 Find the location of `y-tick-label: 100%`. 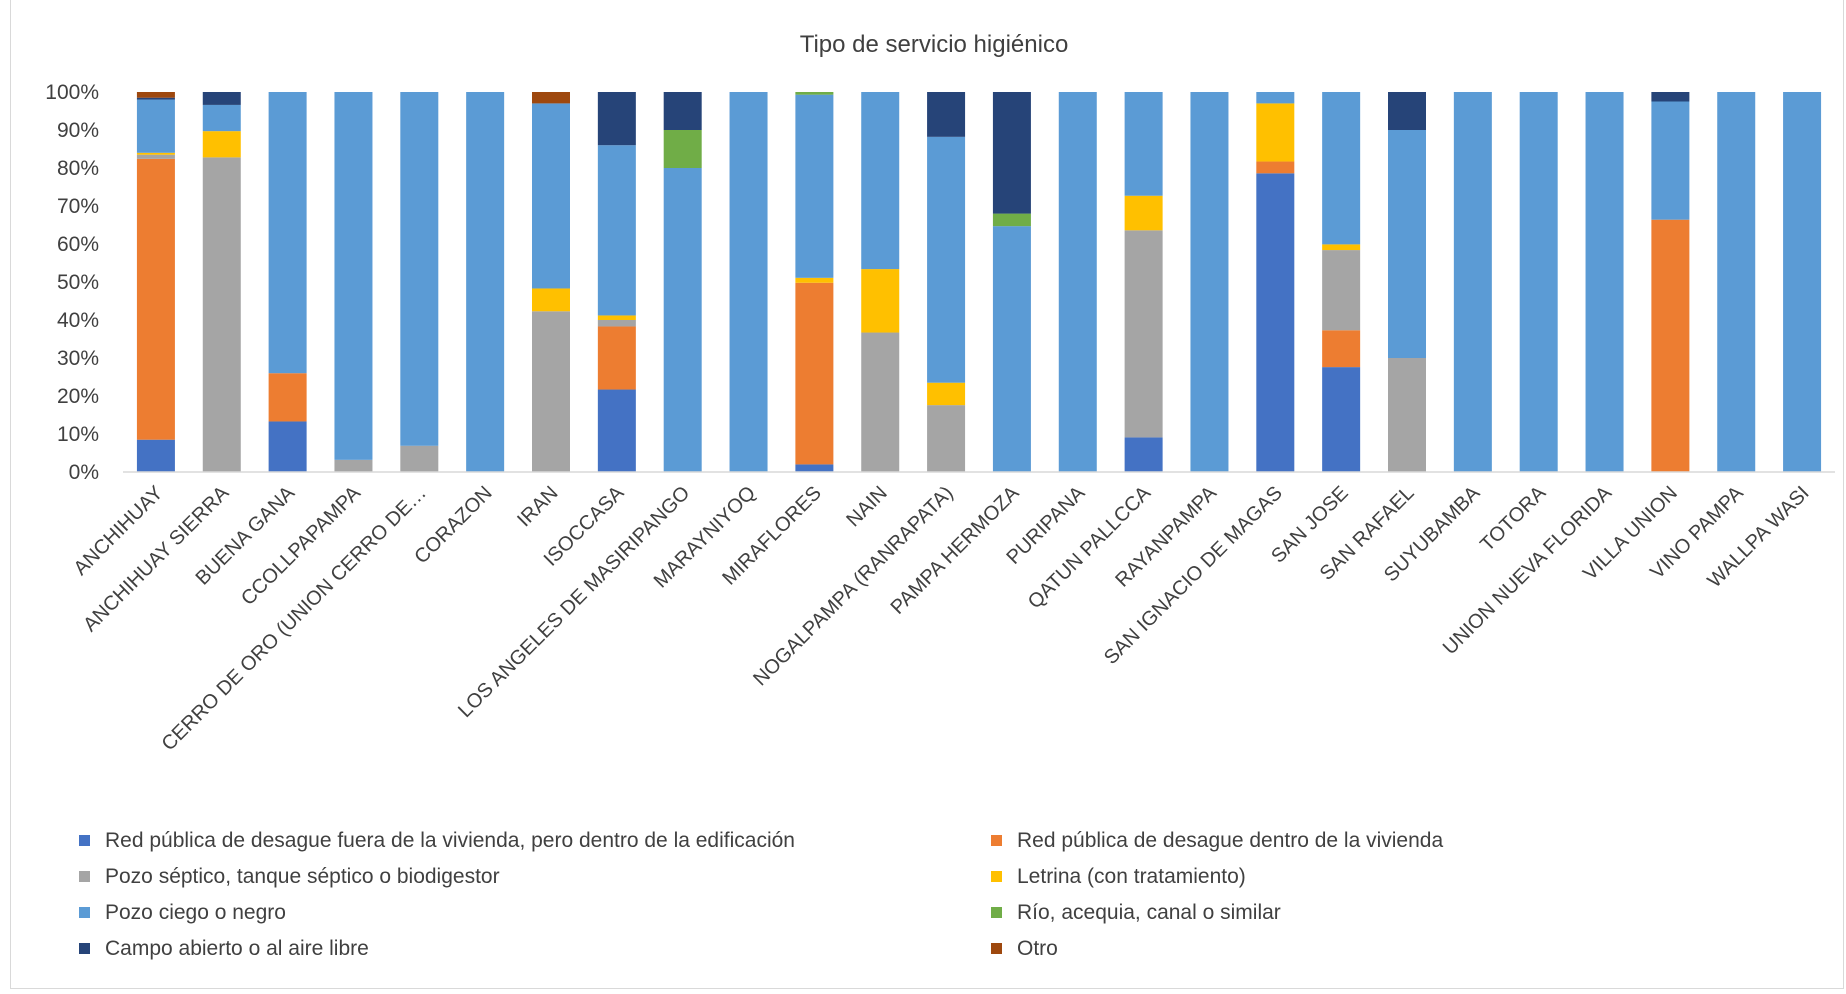

y-tick-label: 100% is located at coordinates (72, 92).